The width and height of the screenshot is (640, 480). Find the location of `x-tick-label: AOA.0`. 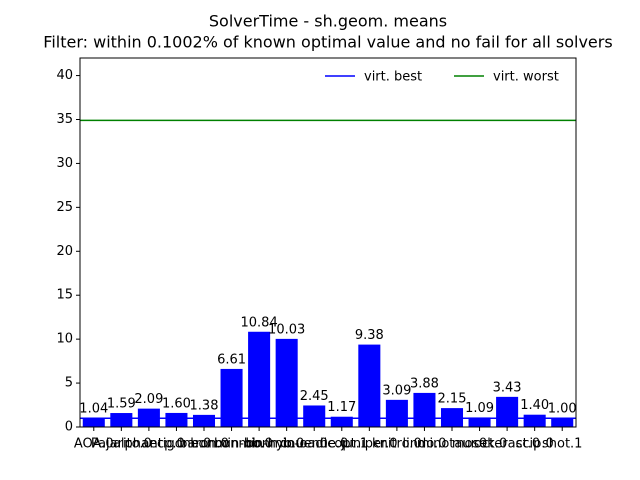

x-tick-label: AOA.0 is located at coordinates (94, 444).